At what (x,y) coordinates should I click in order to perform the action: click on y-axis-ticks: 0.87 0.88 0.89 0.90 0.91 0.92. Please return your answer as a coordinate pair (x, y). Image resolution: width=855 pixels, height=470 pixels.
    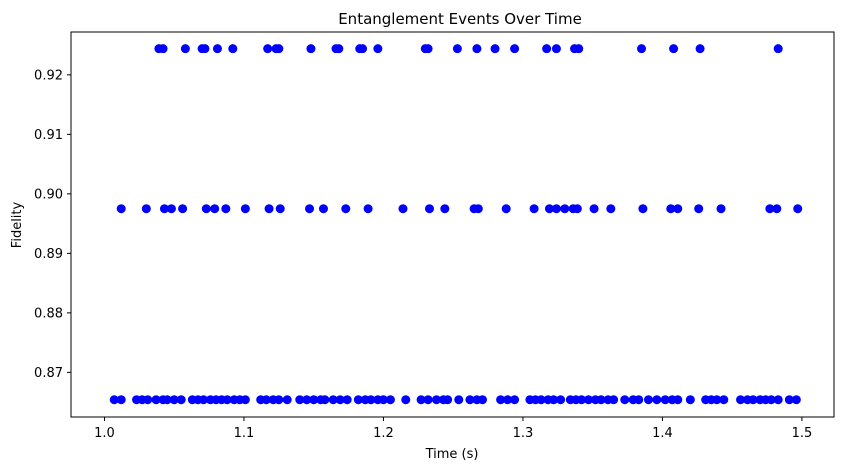
    Looking at the image, I should click on (52, 224).